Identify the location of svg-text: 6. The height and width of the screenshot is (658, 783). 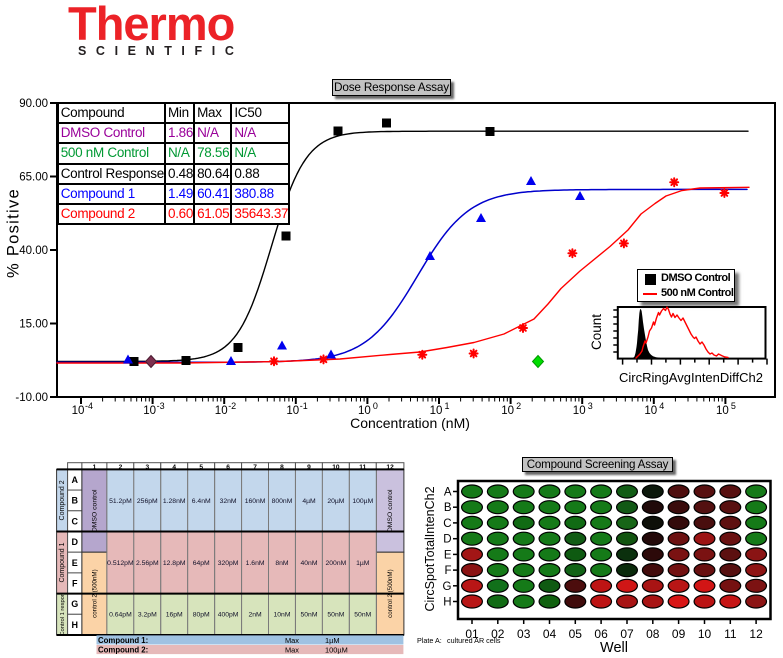
(228, 467).